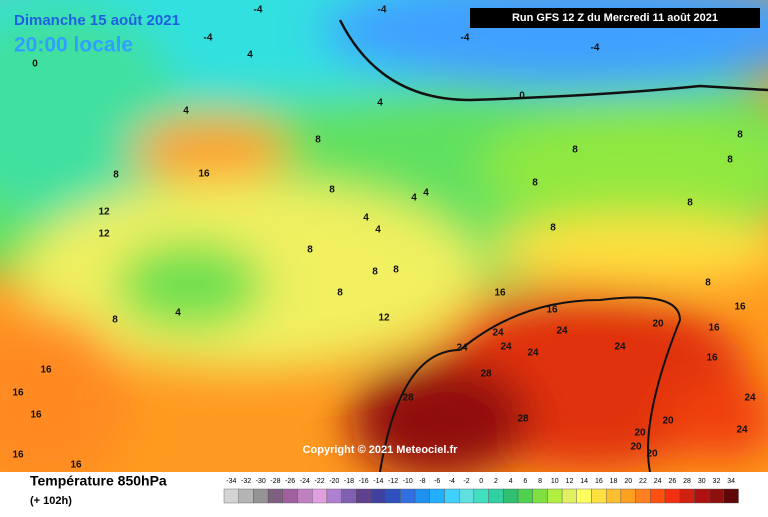 Image resolution: width=768 pixels, height=517 pixels. I want to click on legend-tick-label: 0, so click(481, 481).